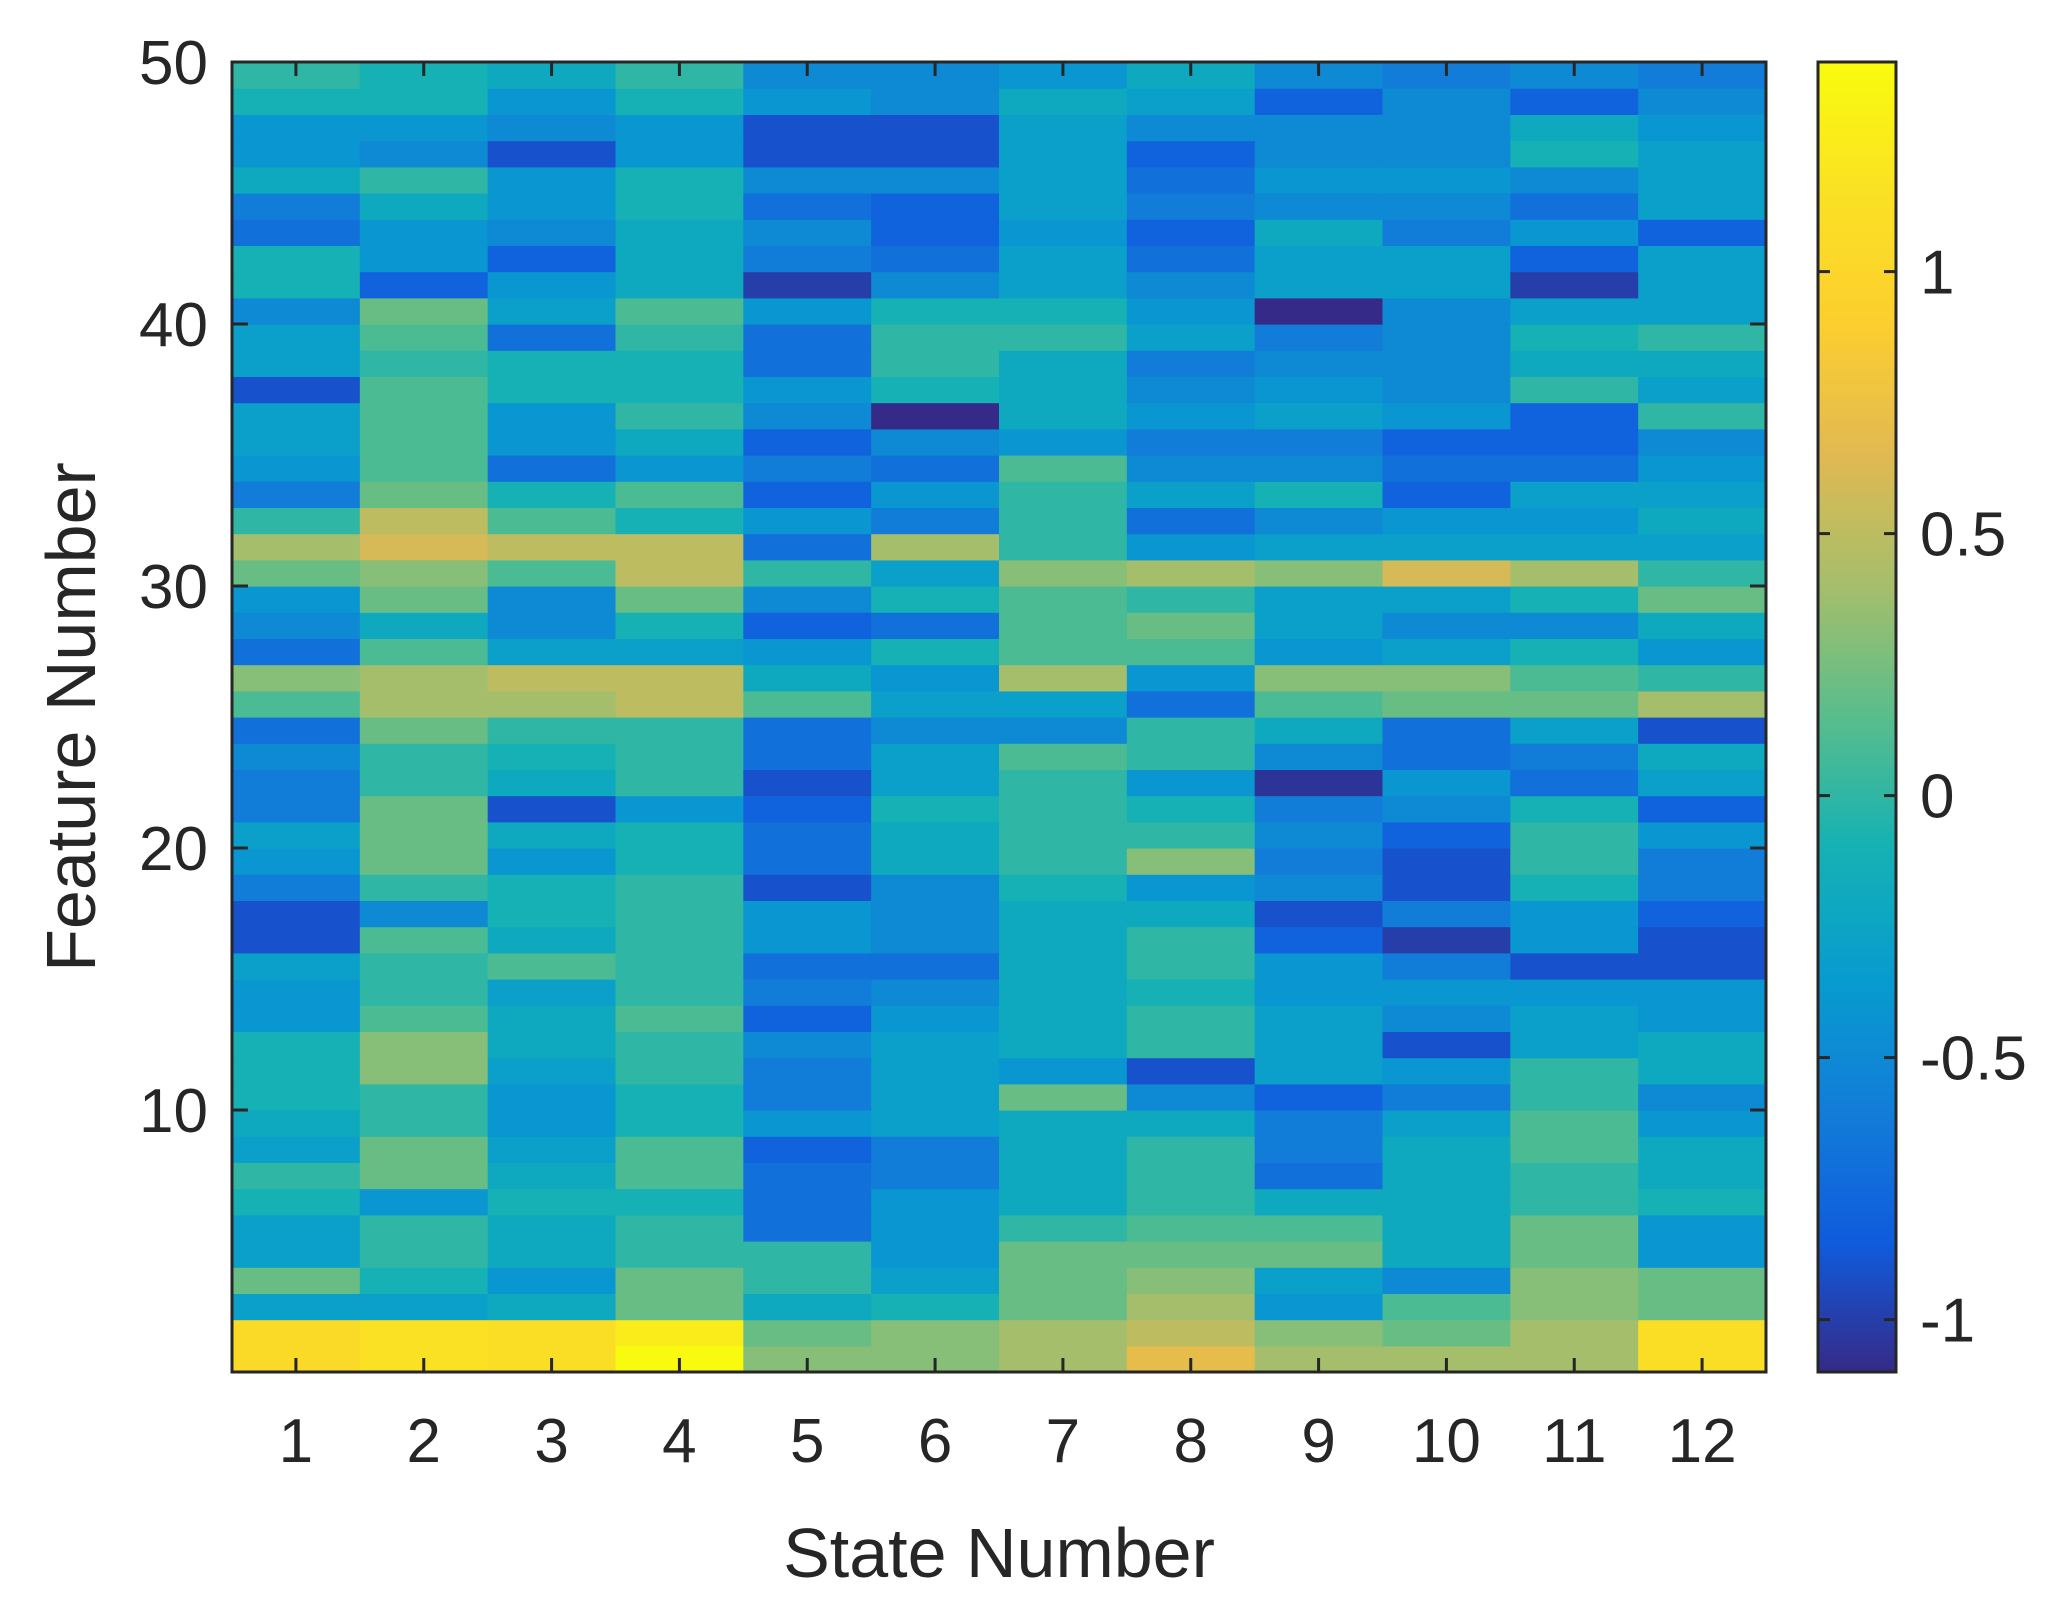  I want to click on x-tick-label: 2, so click(424, 1441).